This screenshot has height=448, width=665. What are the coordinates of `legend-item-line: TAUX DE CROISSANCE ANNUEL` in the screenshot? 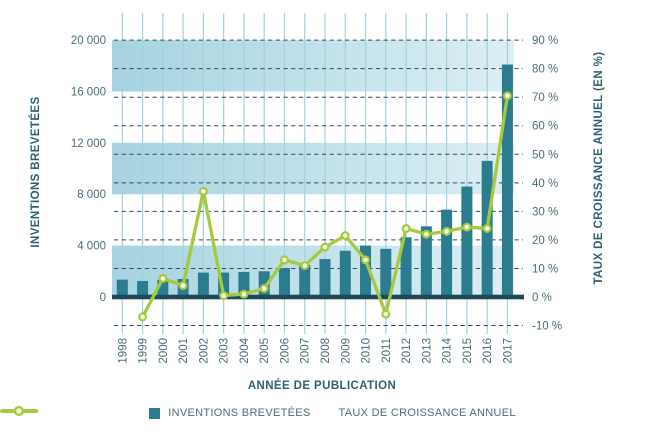 It's located at (258, 412).